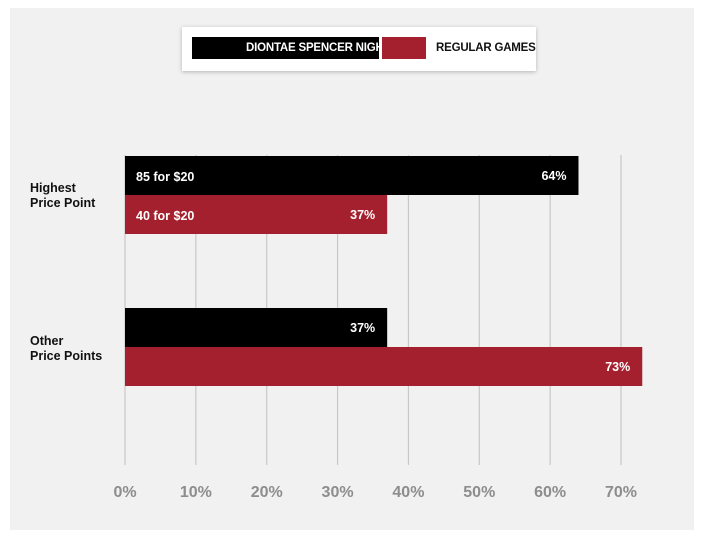  Describe the element at coordinates (318, 48) in the screenshot. I see `legend-label-diontae: DIONTAE SPENCER NIGHT` at that location.